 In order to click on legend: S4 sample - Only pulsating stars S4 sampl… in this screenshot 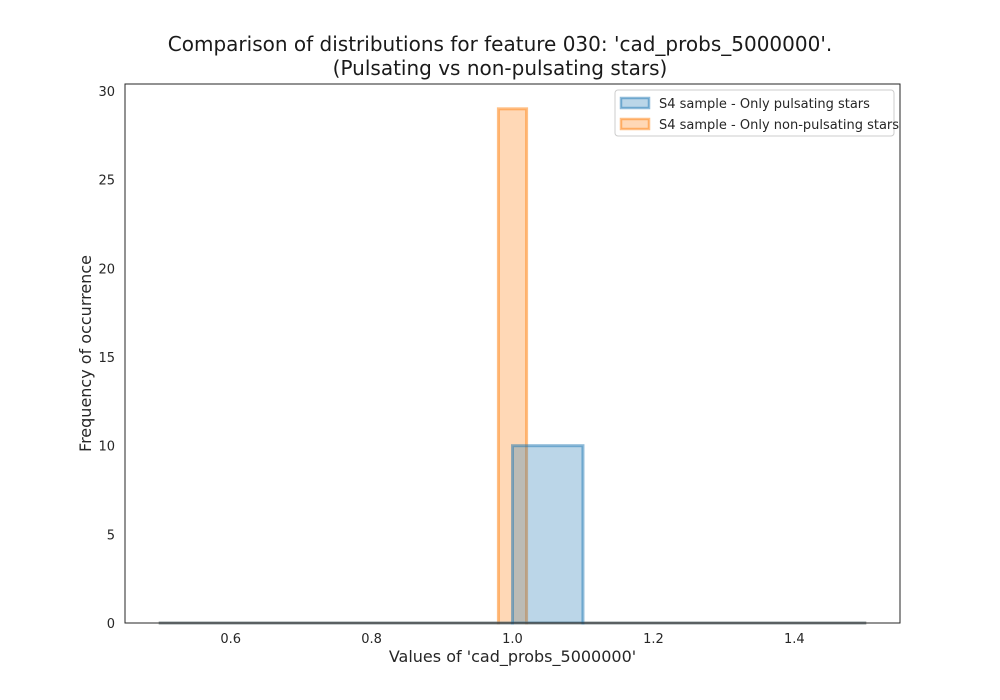, I will do `click(756, 113)`.